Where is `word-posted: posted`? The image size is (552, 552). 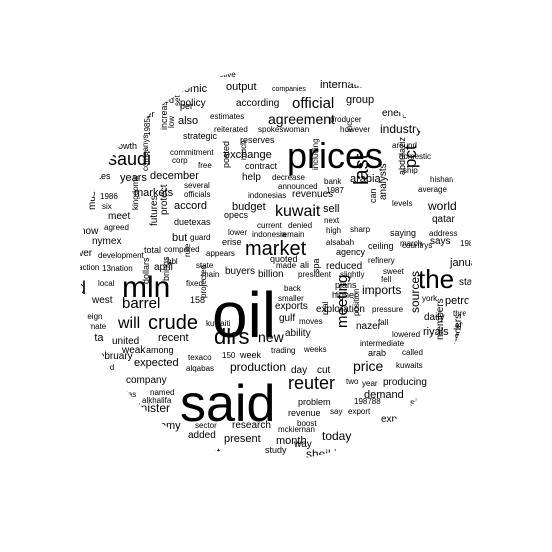
word-posted: posted is located at coordinates (226, 154).